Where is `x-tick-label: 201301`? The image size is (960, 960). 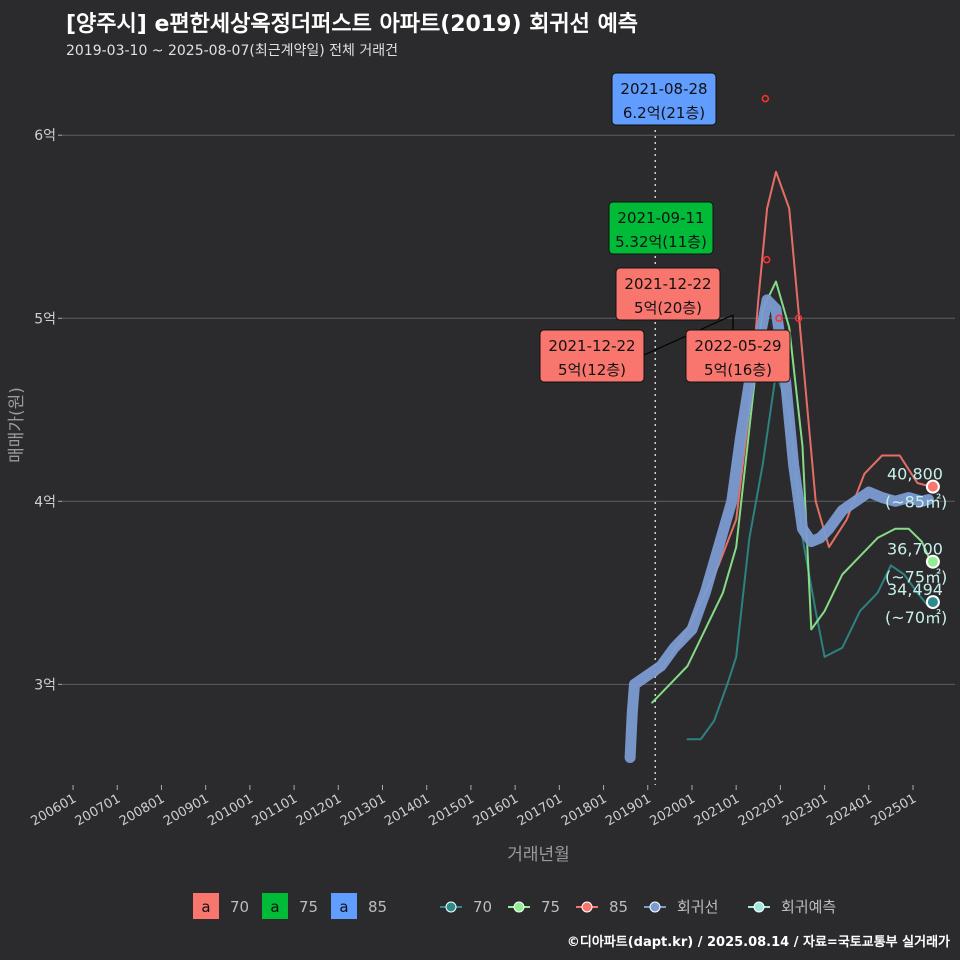
x-tick-label: 201301 is located at coordinates (363, 810).